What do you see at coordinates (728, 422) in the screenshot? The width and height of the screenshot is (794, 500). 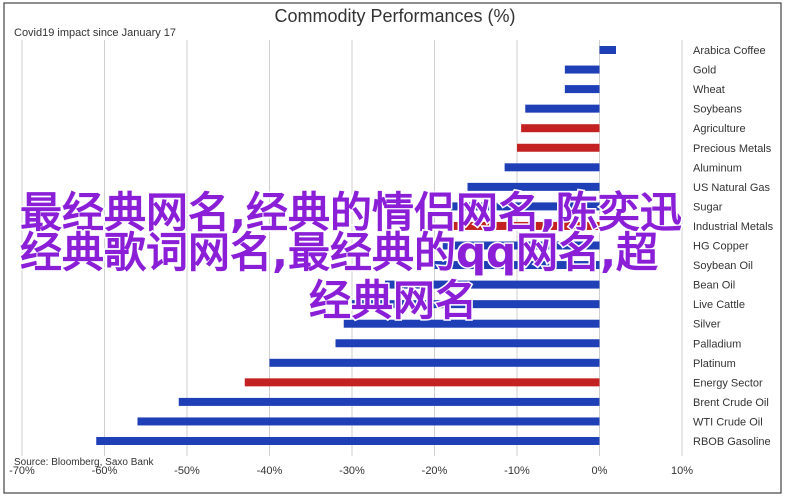 I see `category-label: WTI Crude Oil` at bounding box center [728, 422].